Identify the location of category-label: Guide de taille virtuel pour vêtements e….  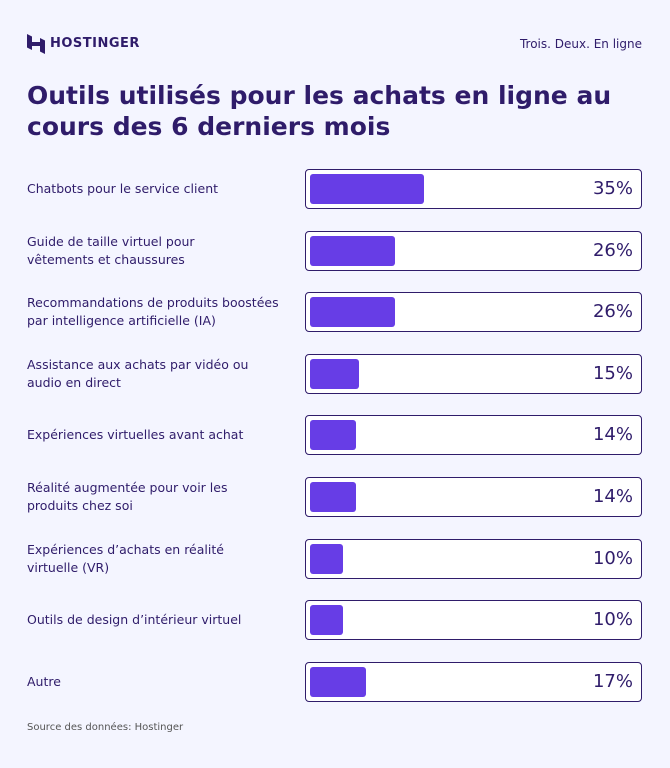
(111, 250).